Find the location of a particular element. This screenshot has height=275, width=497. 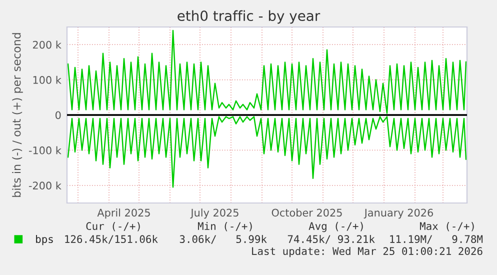

text: 11.19M/ 9.78M is located at coordinates (436, 239).